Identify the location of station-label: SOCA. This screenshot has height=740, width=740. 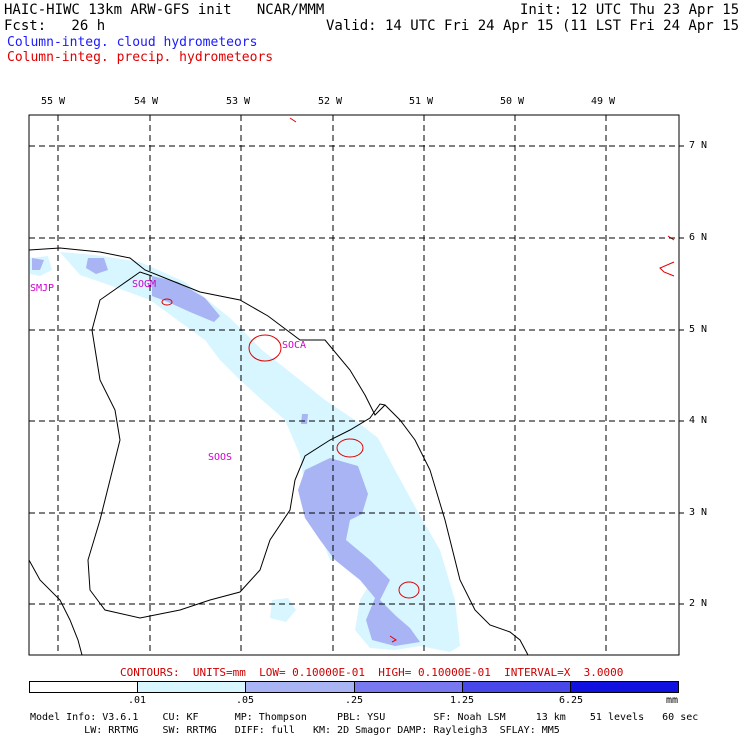
(294, 345).